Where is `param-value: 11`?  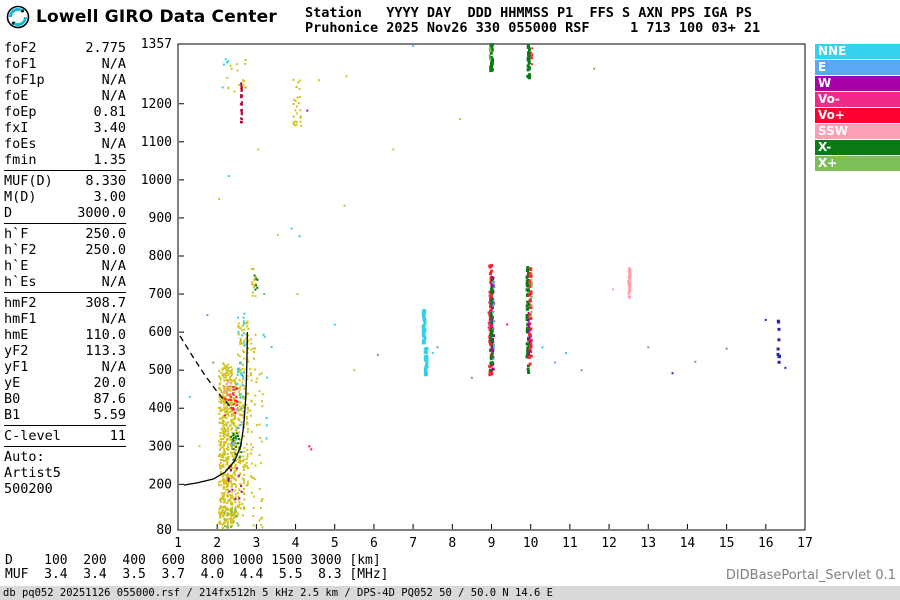 param-value: 11 is located at coordinates (117, 436).